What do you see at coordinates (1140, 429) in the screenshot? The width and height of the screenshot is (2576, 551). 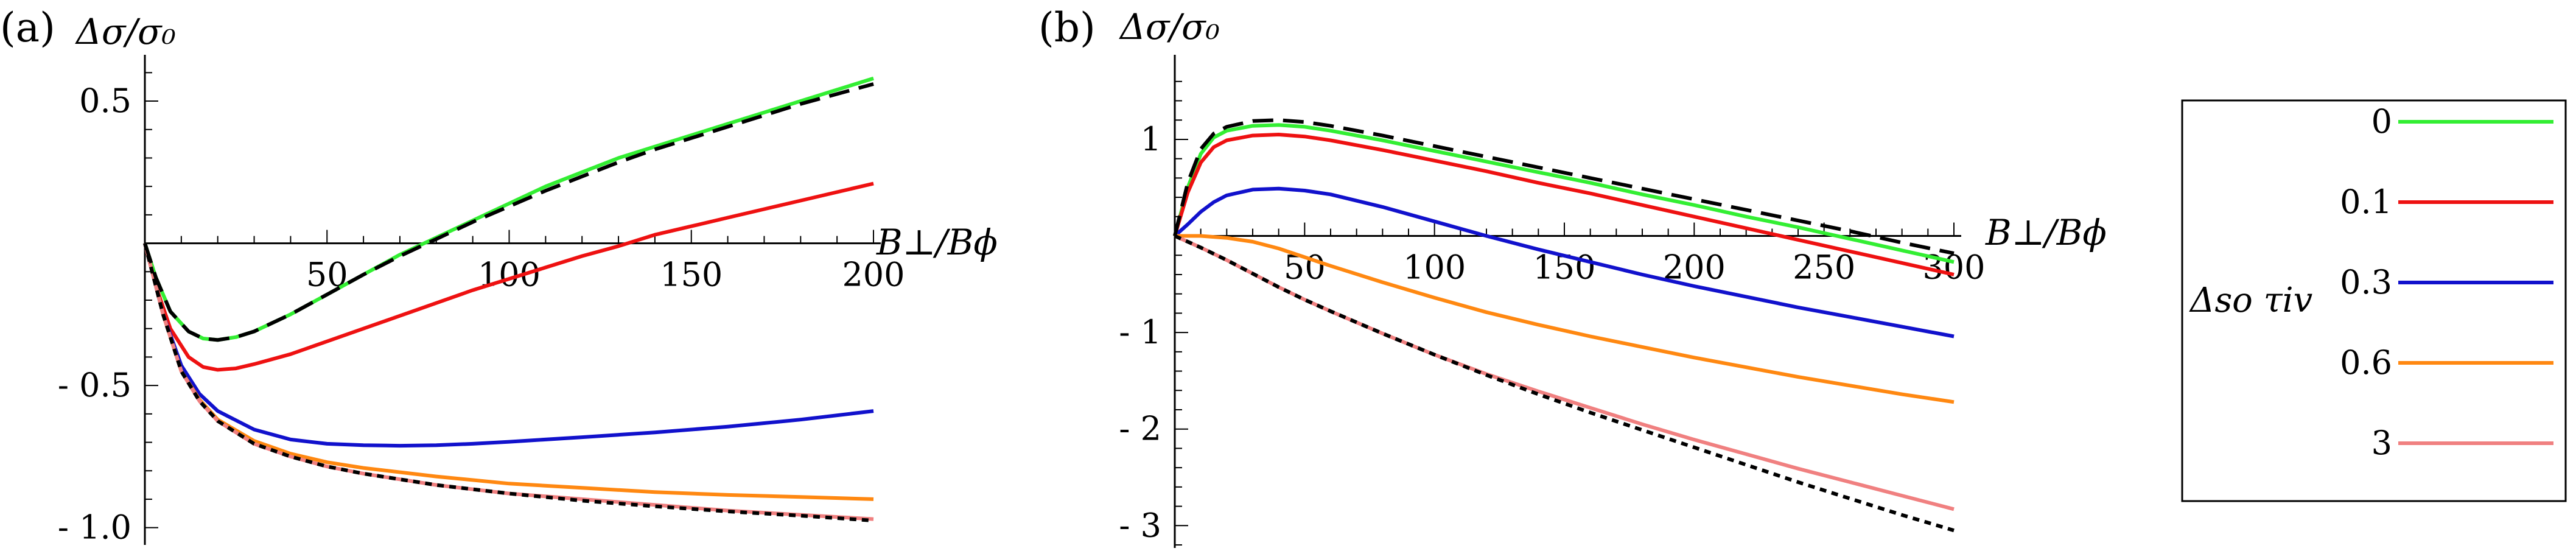 I see `y-tick-label: - 2` at bounding box center [1140, 429].